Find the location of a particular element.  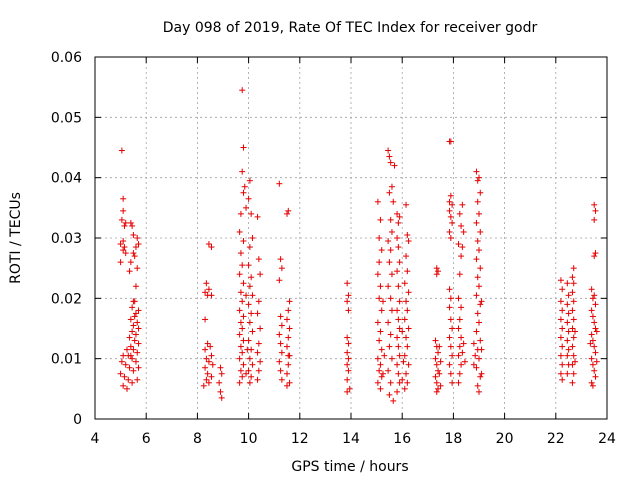

x-tick-label: 10 is located at coordinates (249, 439).